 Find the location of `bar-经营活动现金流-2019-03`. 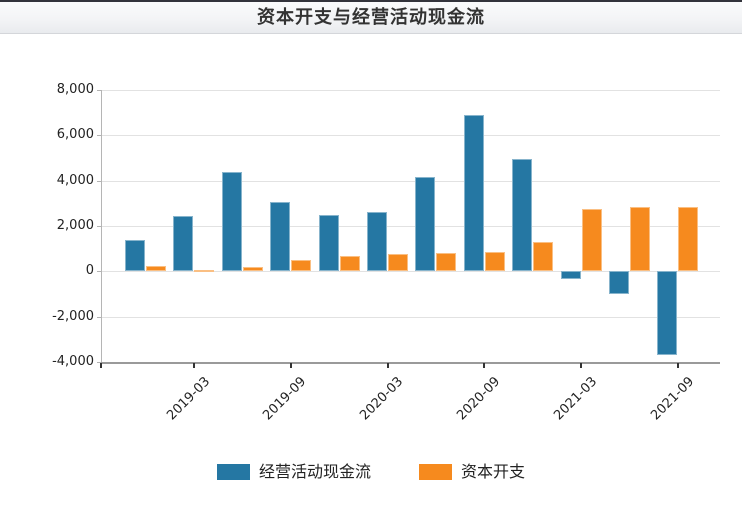

bar-经营活动现金流-2019-03 is located at coordinates (183, 243).